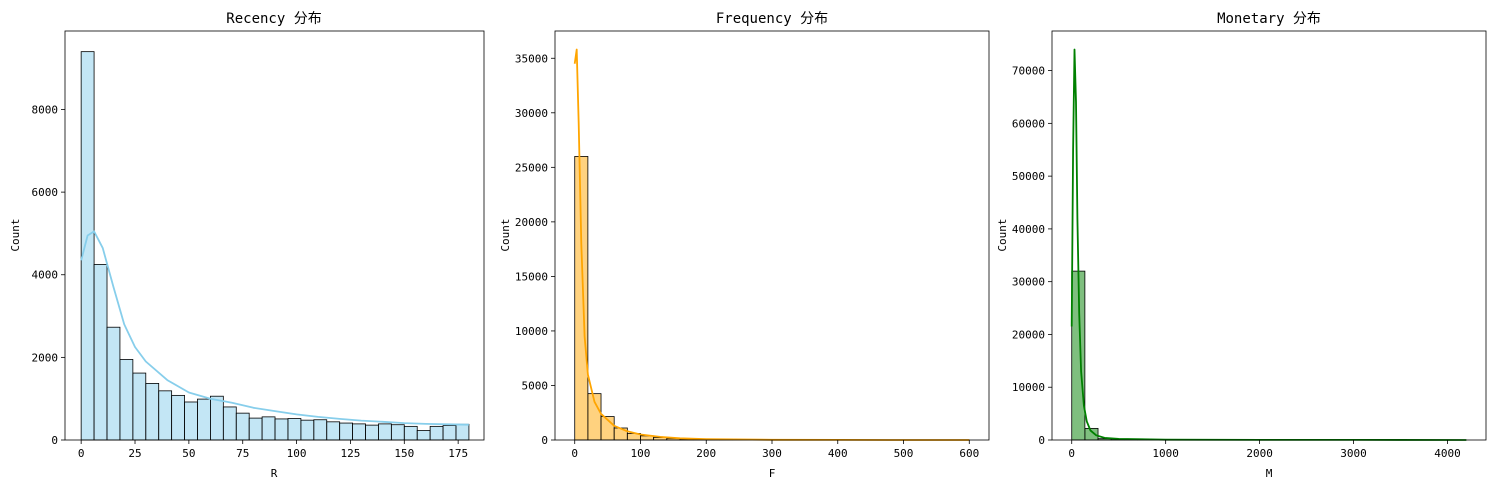  I want to click on recency-x-tick-label: 150, so click(404, 453).